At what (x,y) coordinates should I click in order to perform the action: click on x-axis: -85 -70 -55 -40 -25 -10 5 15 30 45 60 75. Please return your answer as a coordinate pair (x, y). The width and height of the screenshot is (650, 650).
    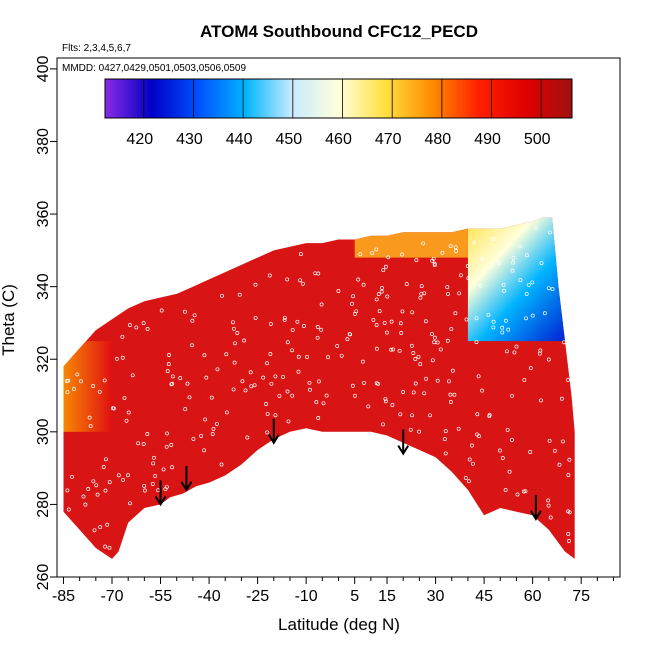
    Looking at the image, I should click on (333, 591).